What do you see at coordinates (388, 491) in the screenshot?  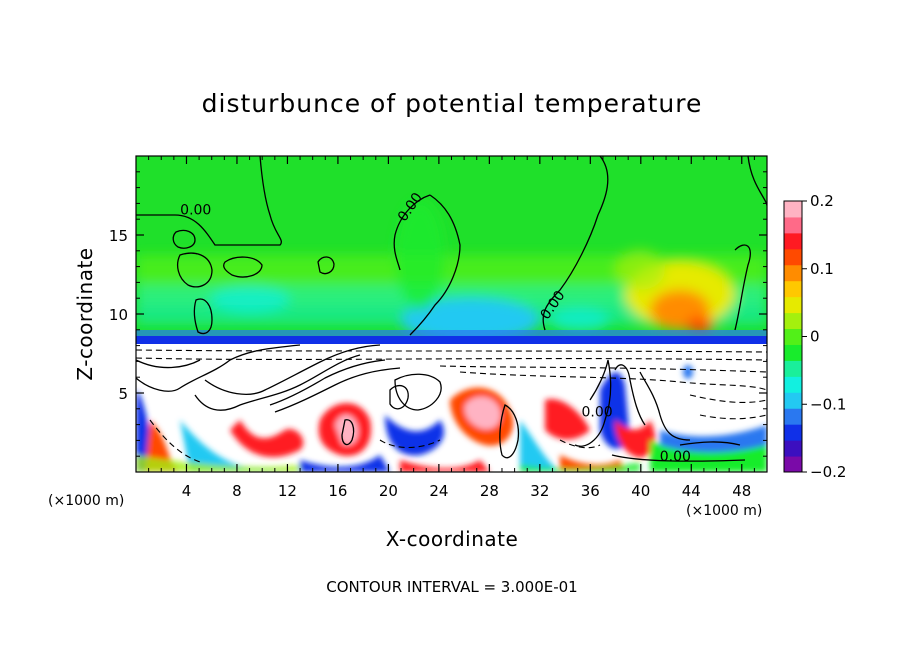 I see `x-tick-label: 20` at bounding box center [388, 491].